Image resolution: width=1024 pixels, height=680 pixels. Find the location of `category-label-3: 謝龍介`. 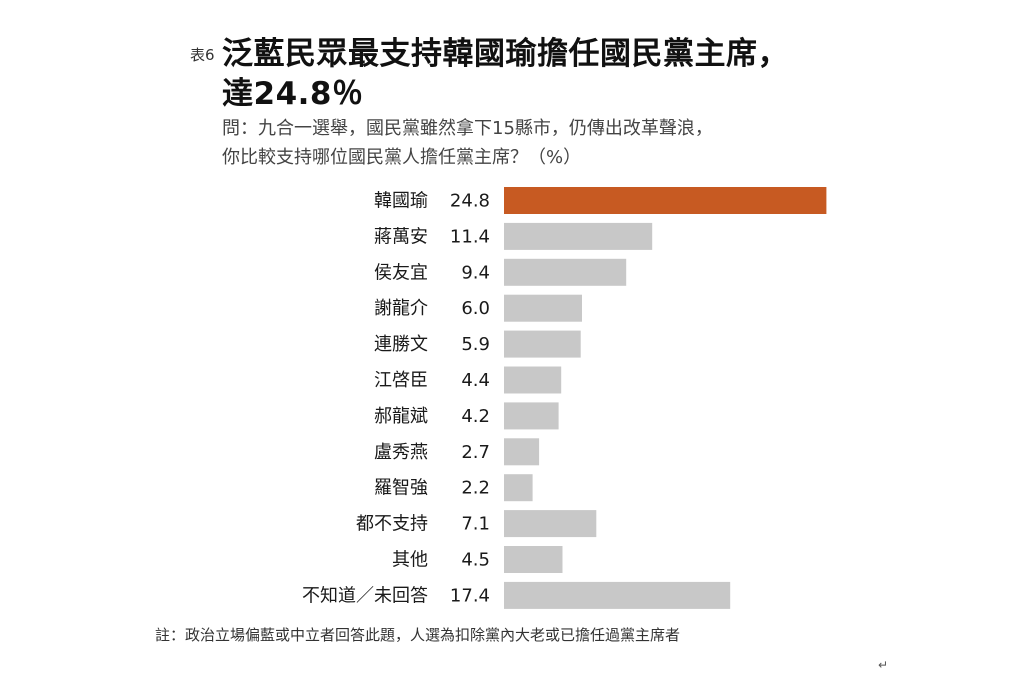

category-label-3: 謝龍介 is located at coordinates (401, 308).